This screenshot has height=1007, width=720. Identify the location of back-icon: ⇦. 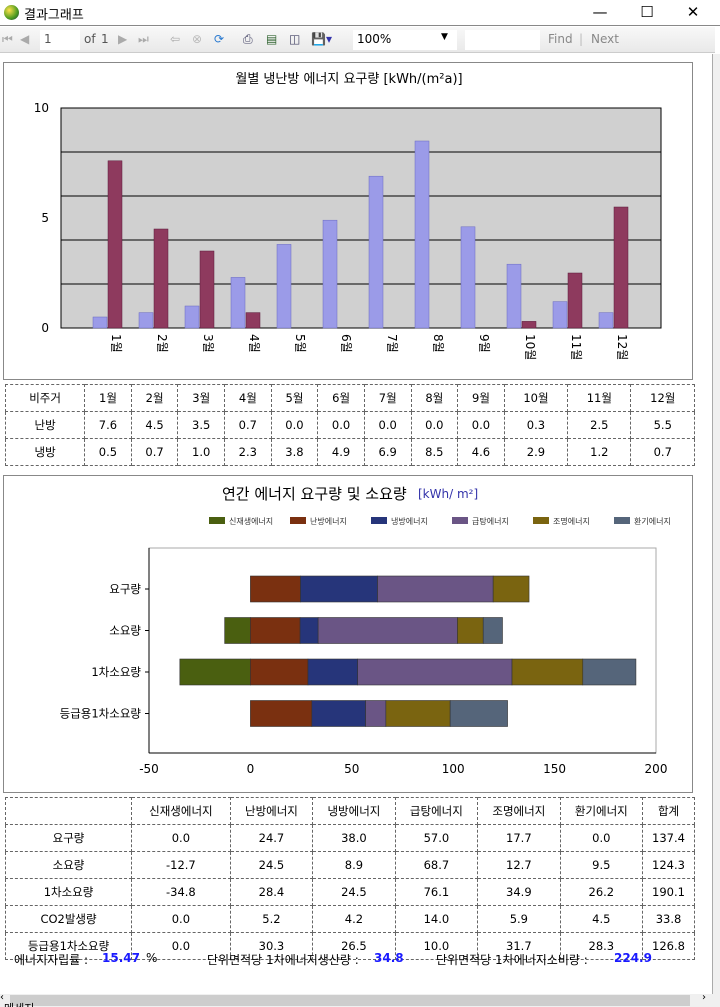
(175, 39).